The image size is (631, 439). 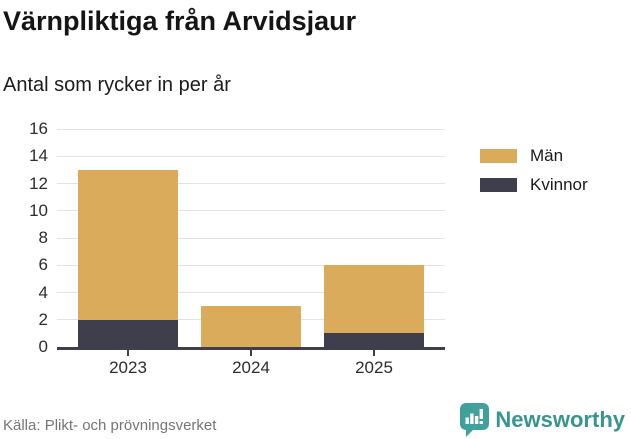 I want to click on y-axis-tick-label: 6, so click(x=43, y=265).